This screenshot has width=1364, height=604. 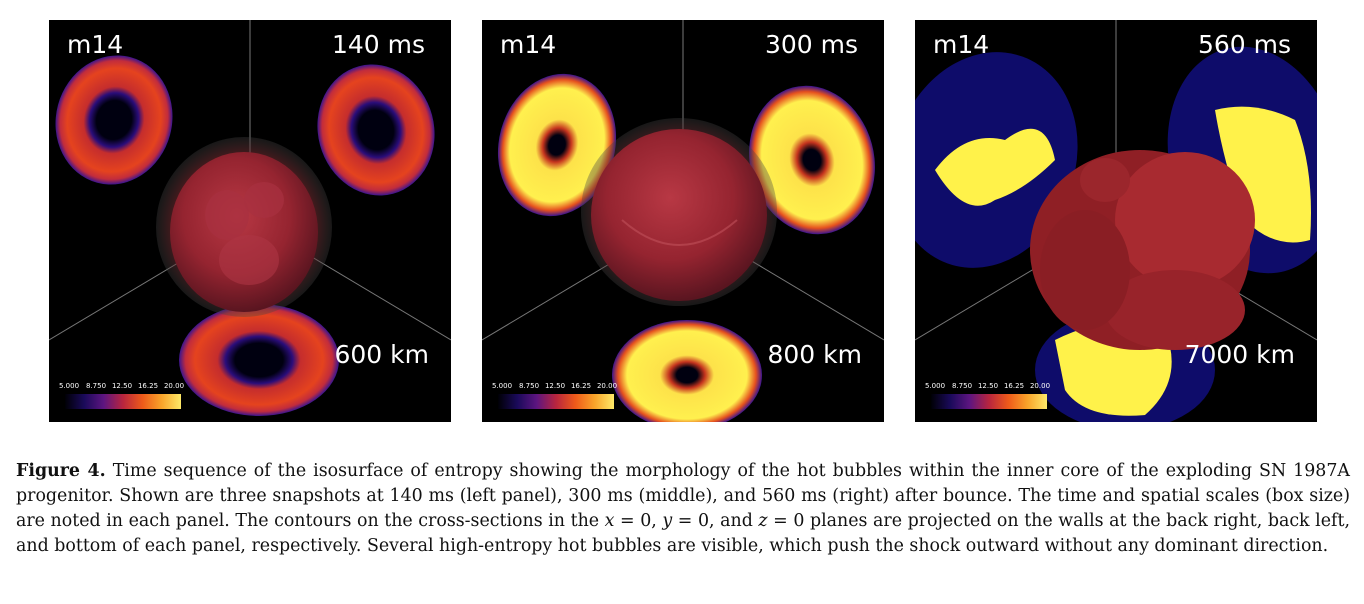 I want to click on math-var-z: z, so click(x=763, y=521).